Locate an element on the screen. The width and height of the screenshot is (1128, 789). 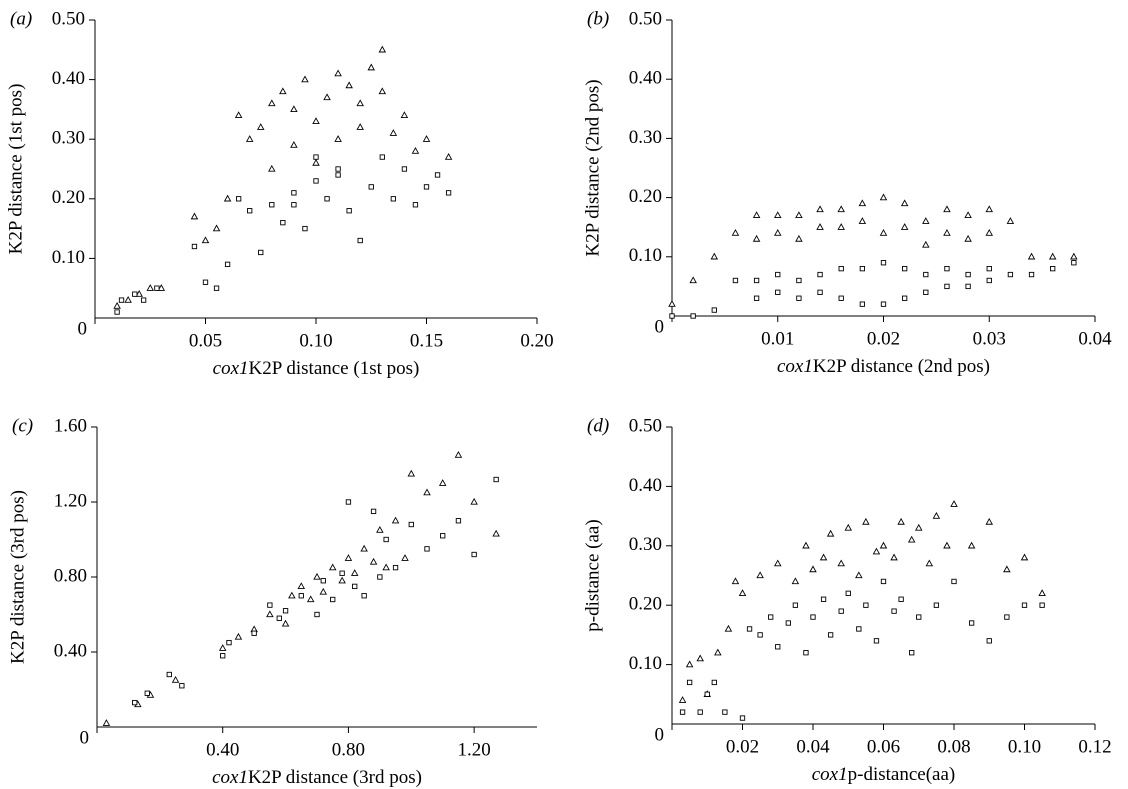
y-tick-label: 0.20 is located at coordinates (68, 197).